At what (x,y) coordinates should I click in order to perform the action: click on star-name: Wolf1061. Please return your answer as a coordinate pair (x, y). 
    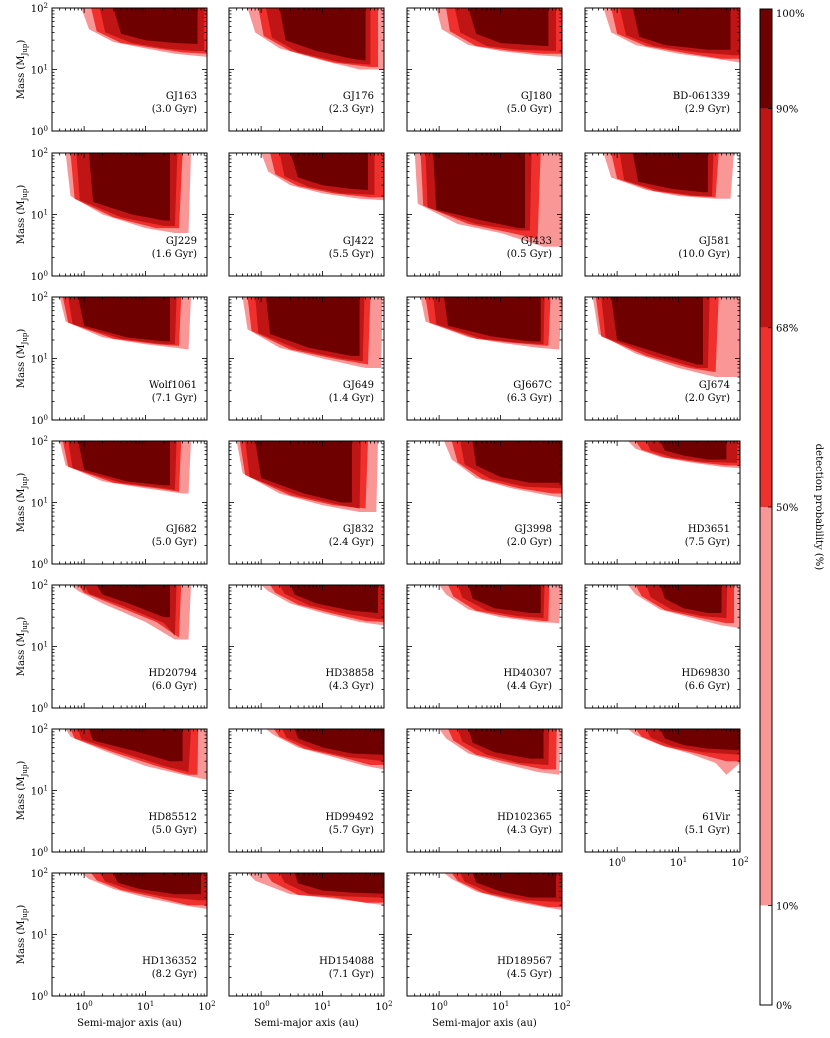
    Looking at the image, I should click on (173, 385).